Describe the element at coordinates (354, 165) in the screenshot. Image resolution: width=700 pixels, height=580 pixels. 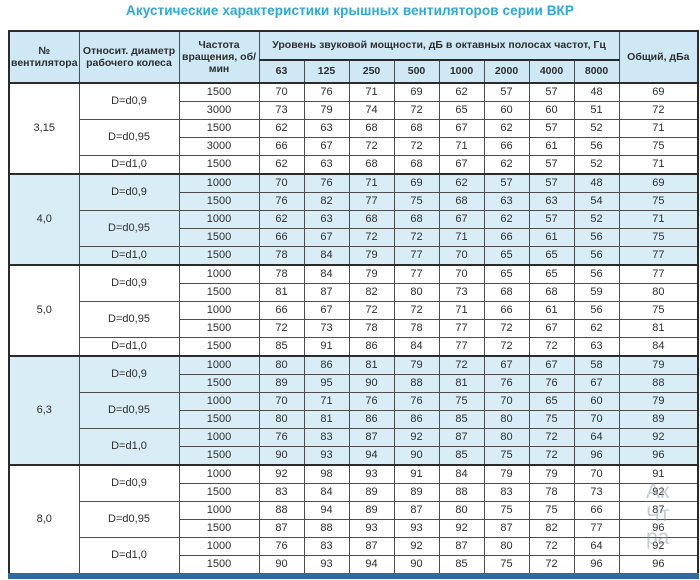
I see `table-row: D=d1,0 1500 62 63 68 68 67 62 57 52 71` at that location.